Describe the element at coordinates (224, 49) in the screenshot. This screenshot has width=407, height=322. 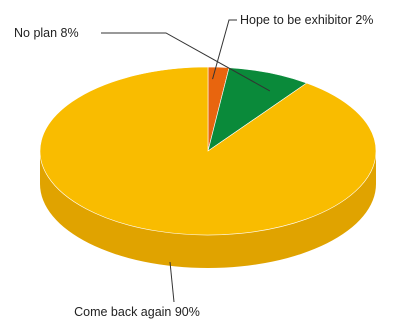
I see `leader-line-hope-to-be-exhibitor` at that location.